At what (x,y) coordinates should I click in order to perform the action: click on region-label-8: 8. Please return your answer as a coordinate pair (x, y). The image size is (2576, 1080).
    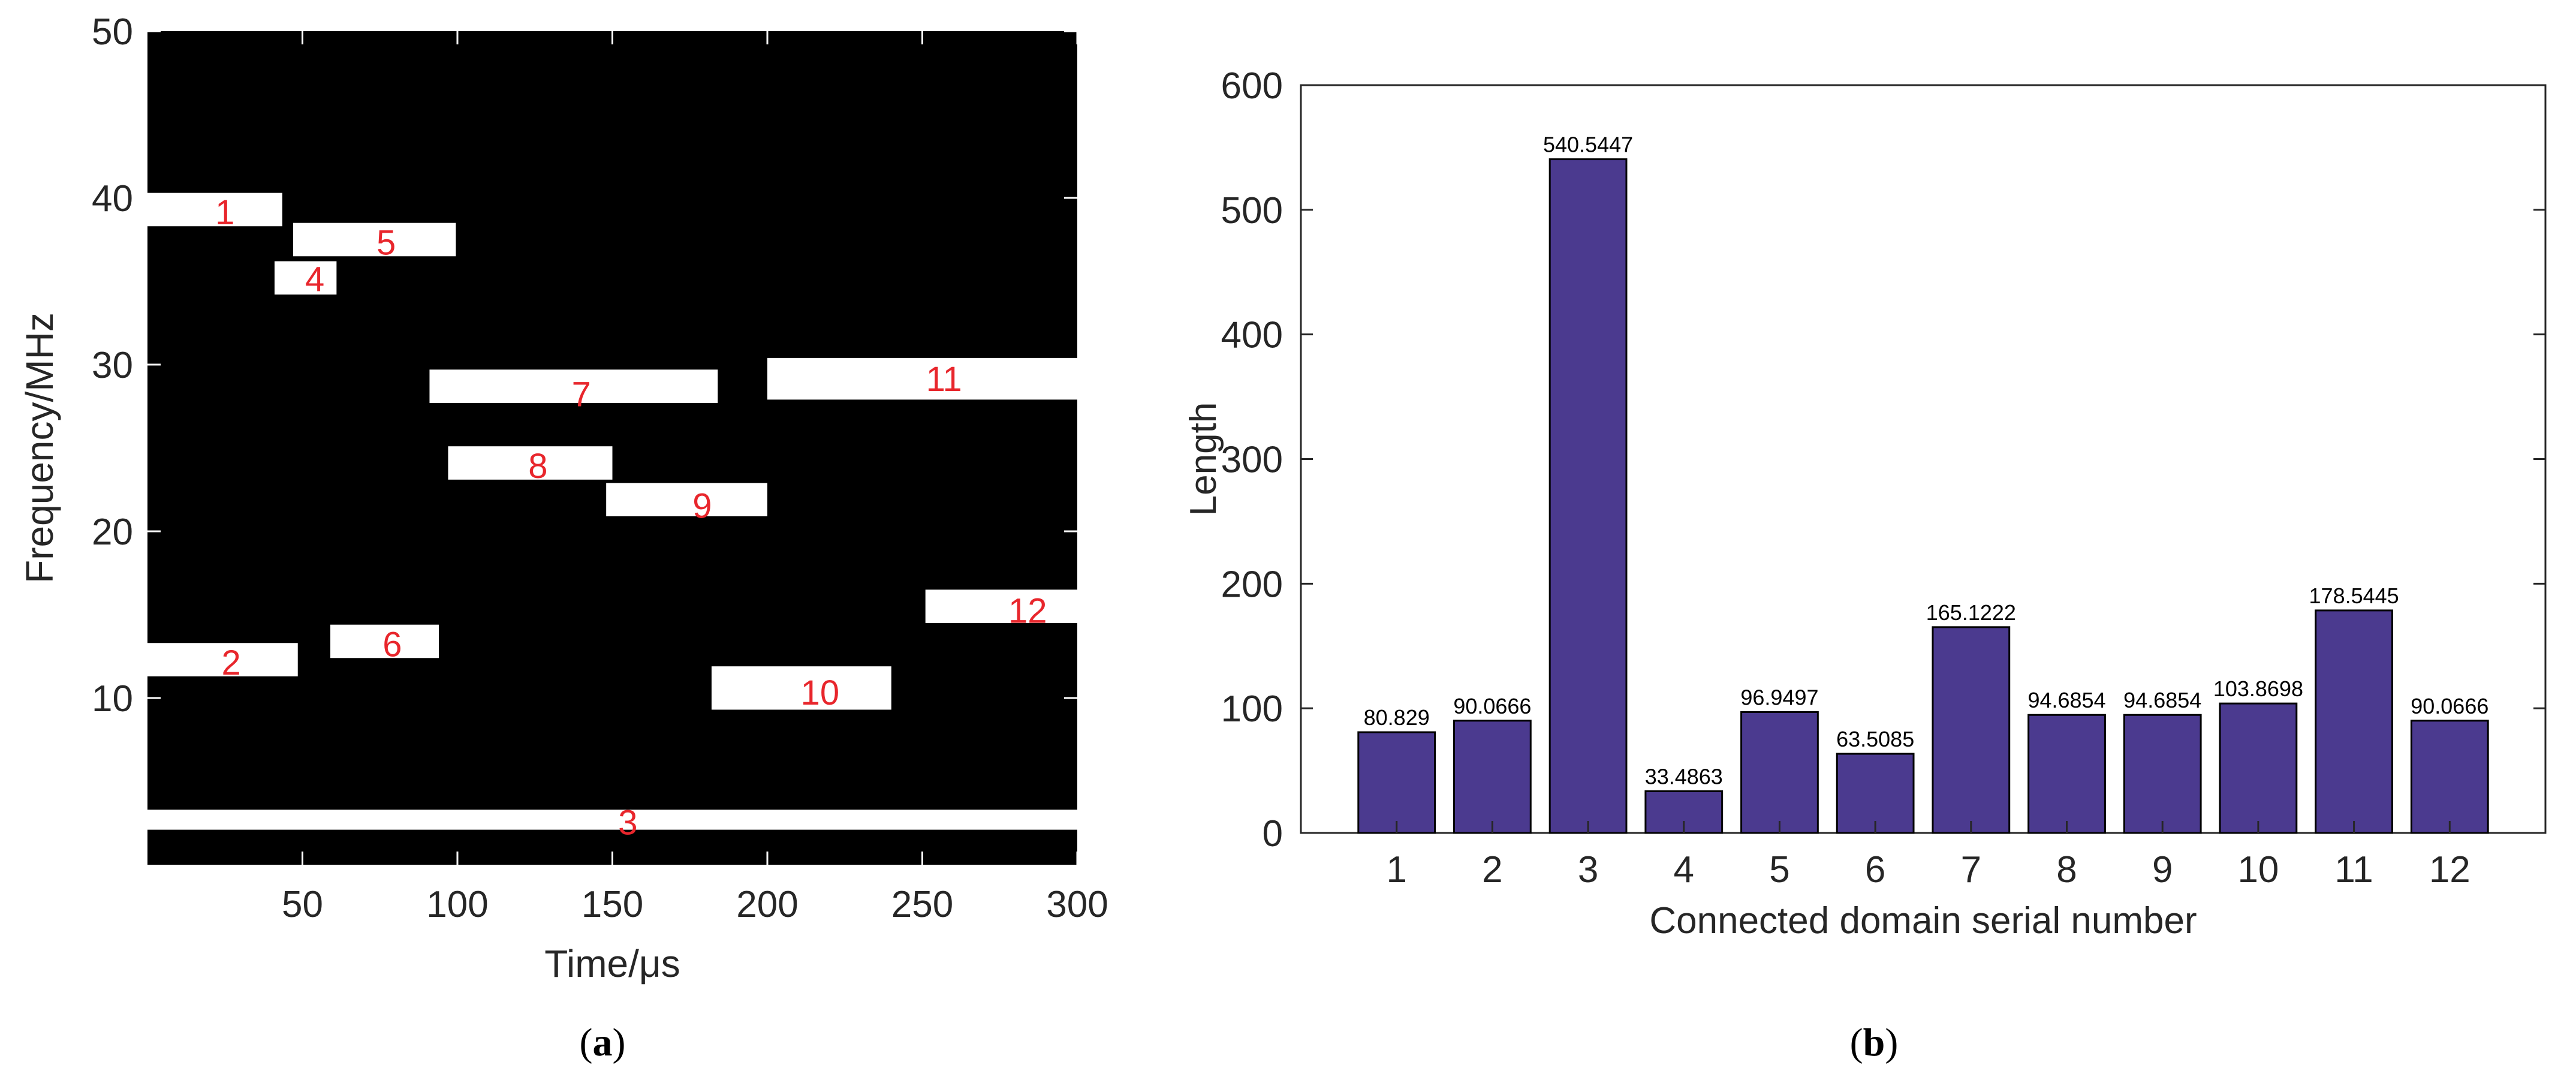
    Looking at the image, I should click on (537, 466).